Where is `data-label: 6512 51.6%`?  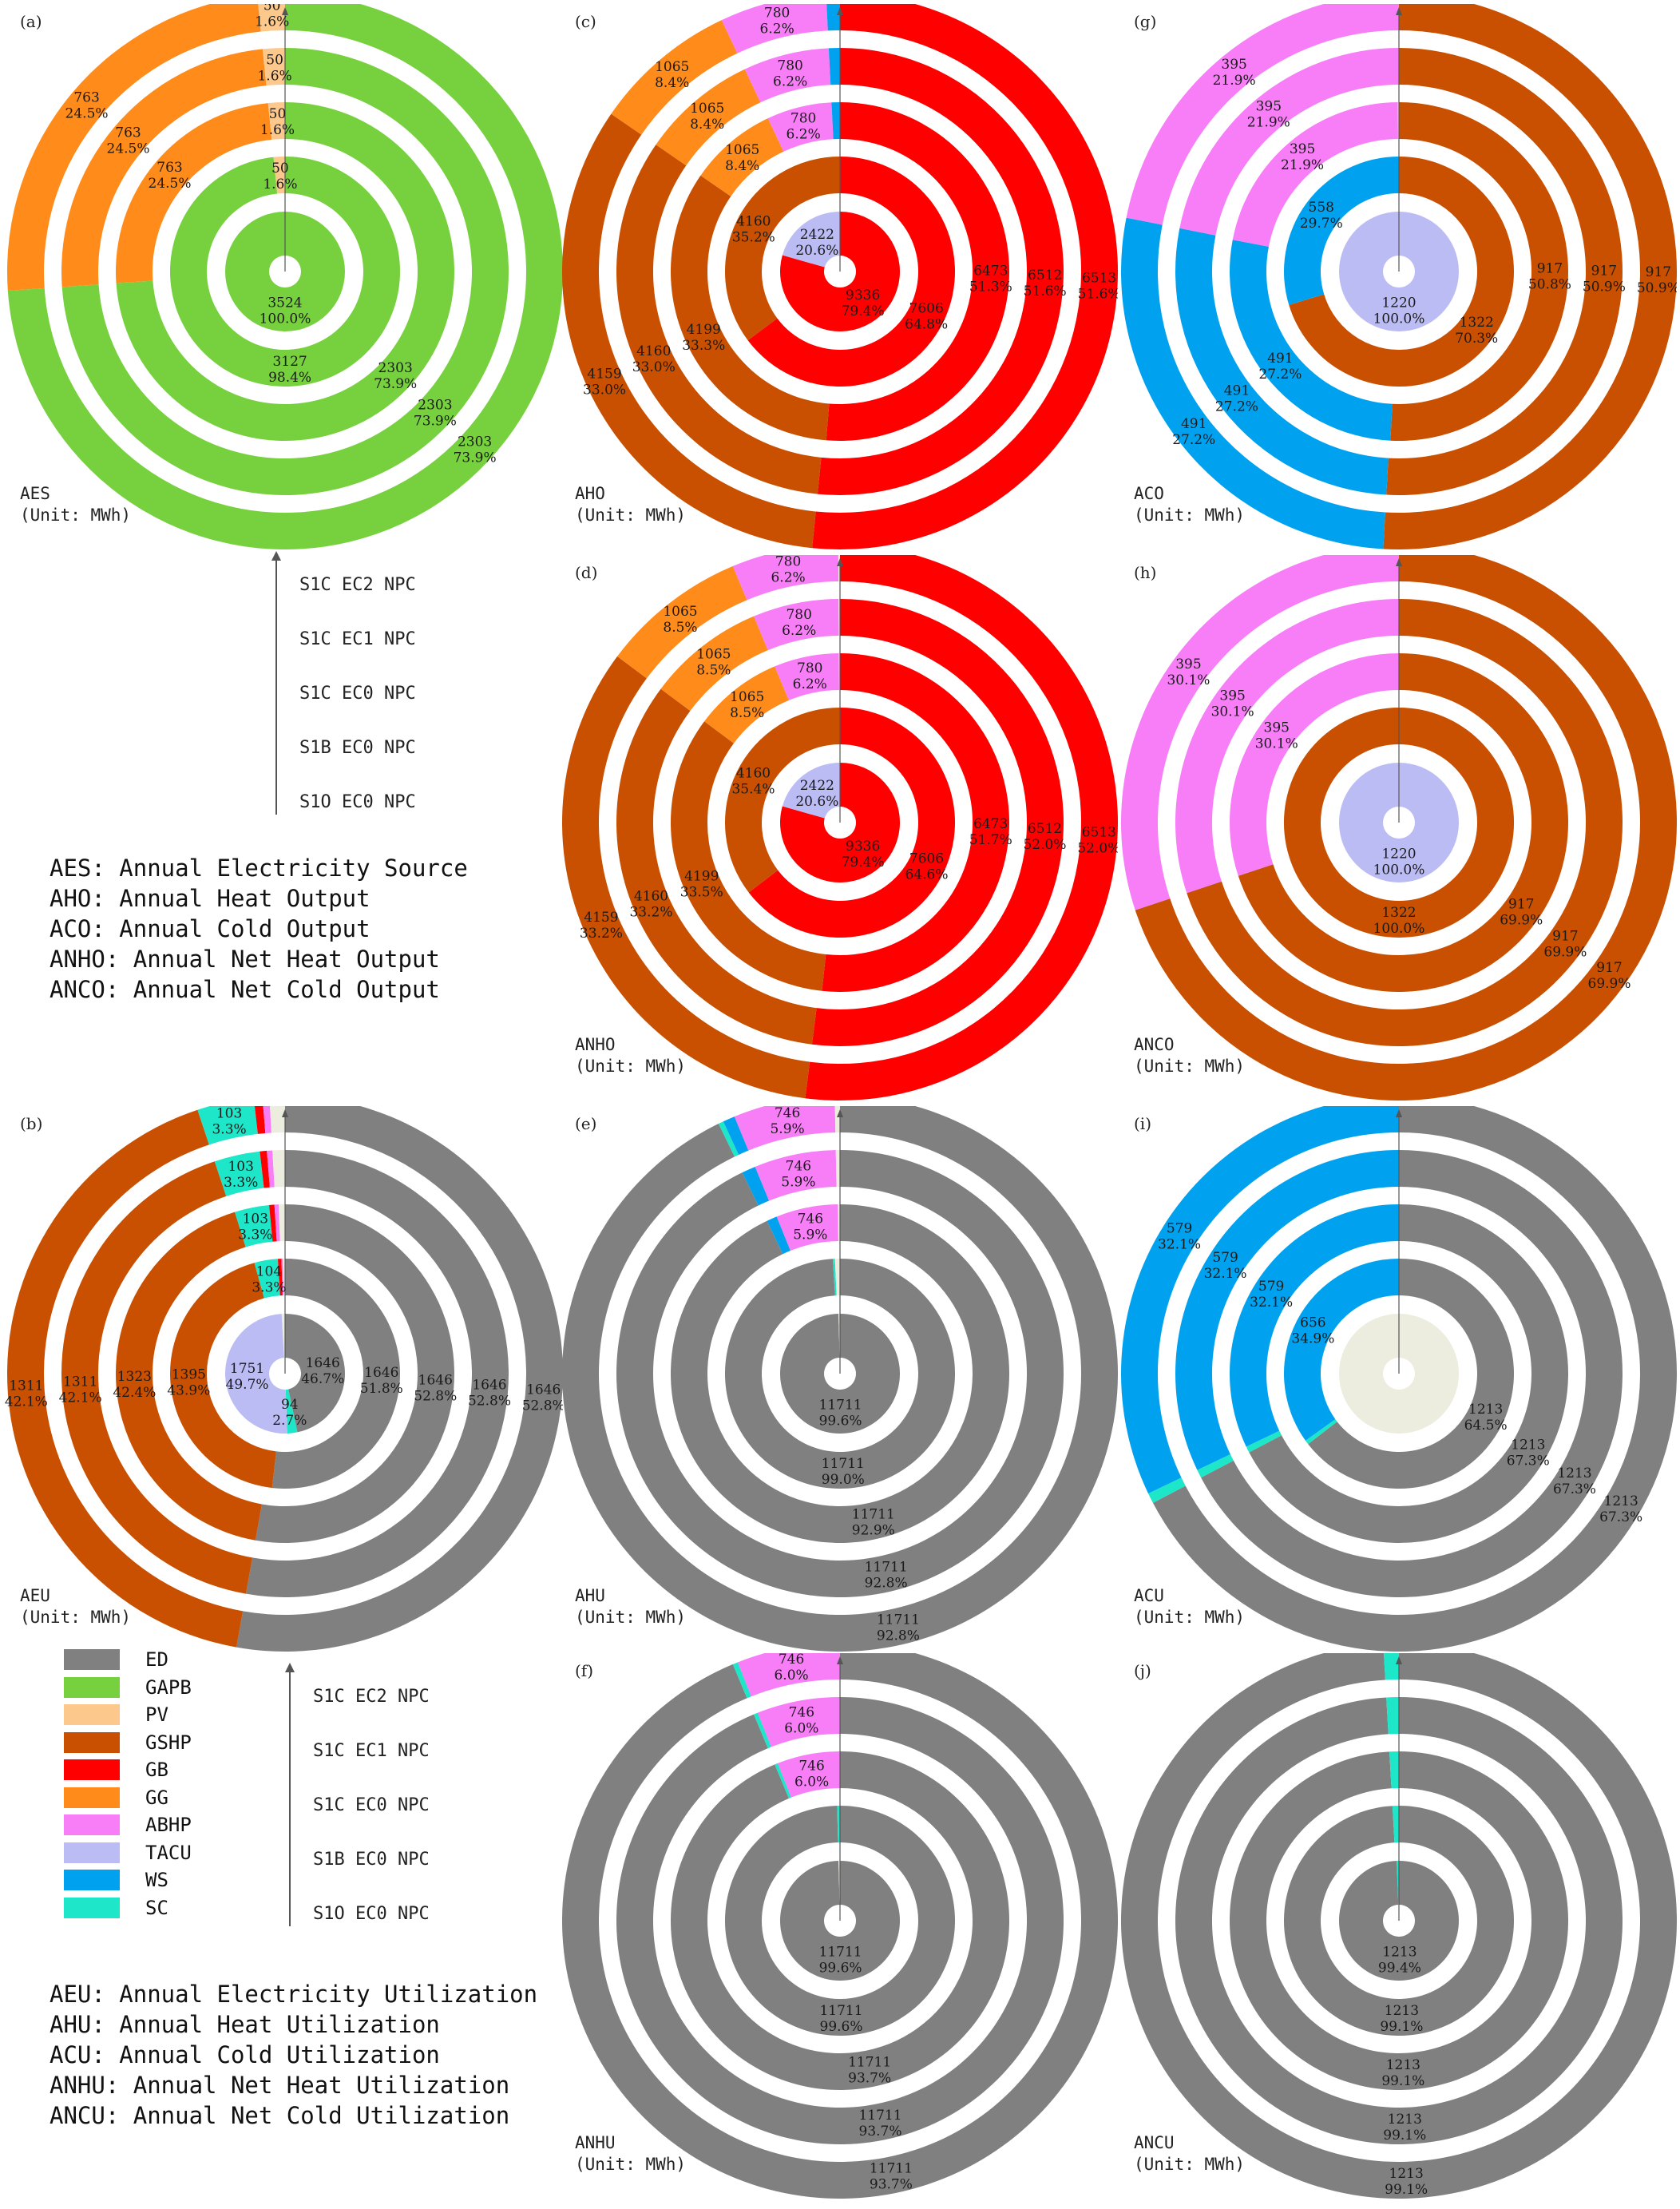
data-label: 6512 51.6% is located at coordinates (1045, 283).